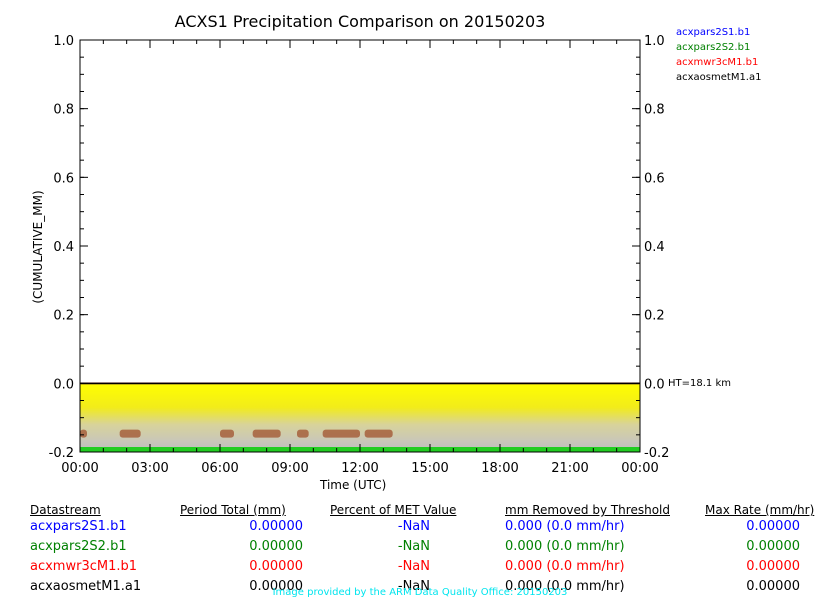 This screenshot has width=840, height=600. What do you see at coordinates (149, 468) in the screenshot?
I see `x-tick-label: 03:00` at bounding box center [149, 468].